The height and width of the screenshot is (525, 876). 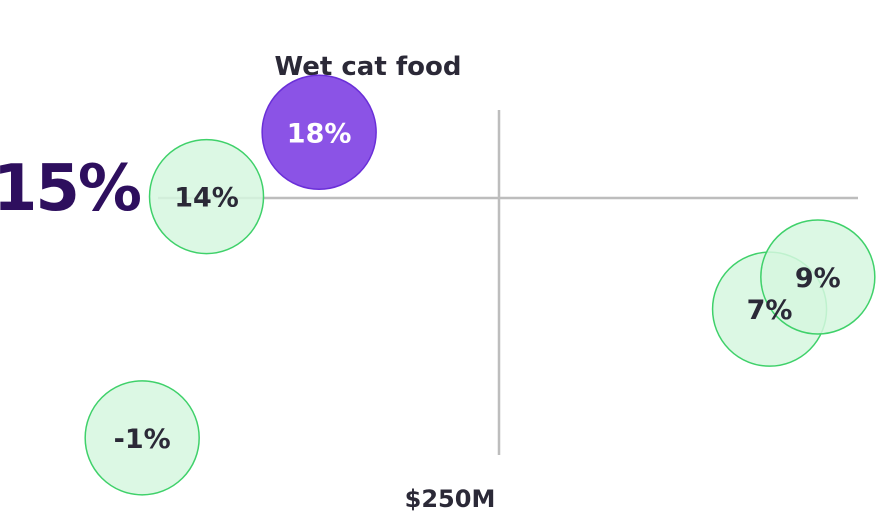 I want to click on reference-label-x: $250M, so click(x=450, y=499).